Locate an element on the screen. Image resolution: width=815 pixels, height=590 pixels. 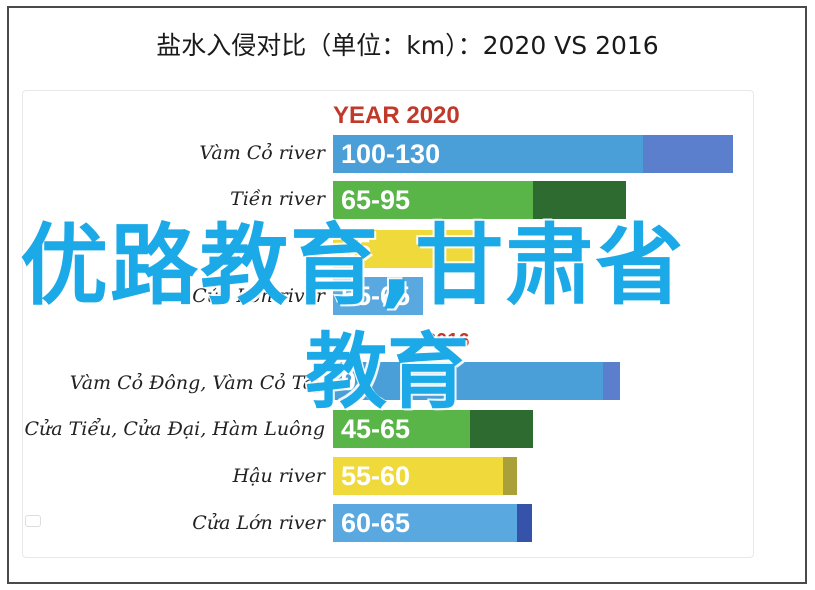
bar-2016-hau is located at coordinates (418, 476).